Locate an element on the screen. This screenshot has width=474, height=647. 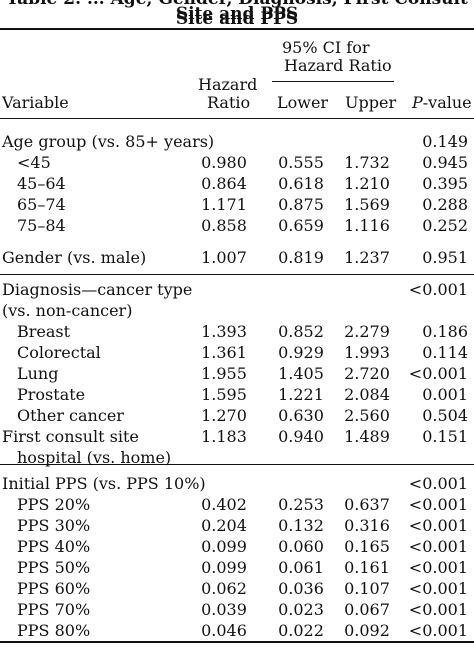
table-row: Age group (vs. 85+ years) 0.149 is located at coordinates (237, 141).